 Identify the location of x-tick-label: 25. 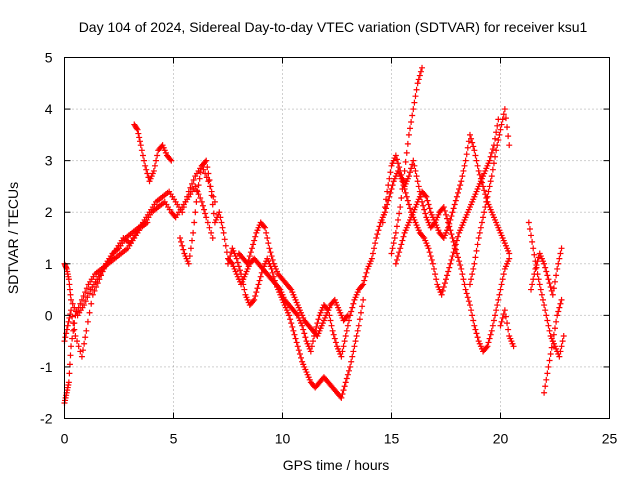
(610, 439).